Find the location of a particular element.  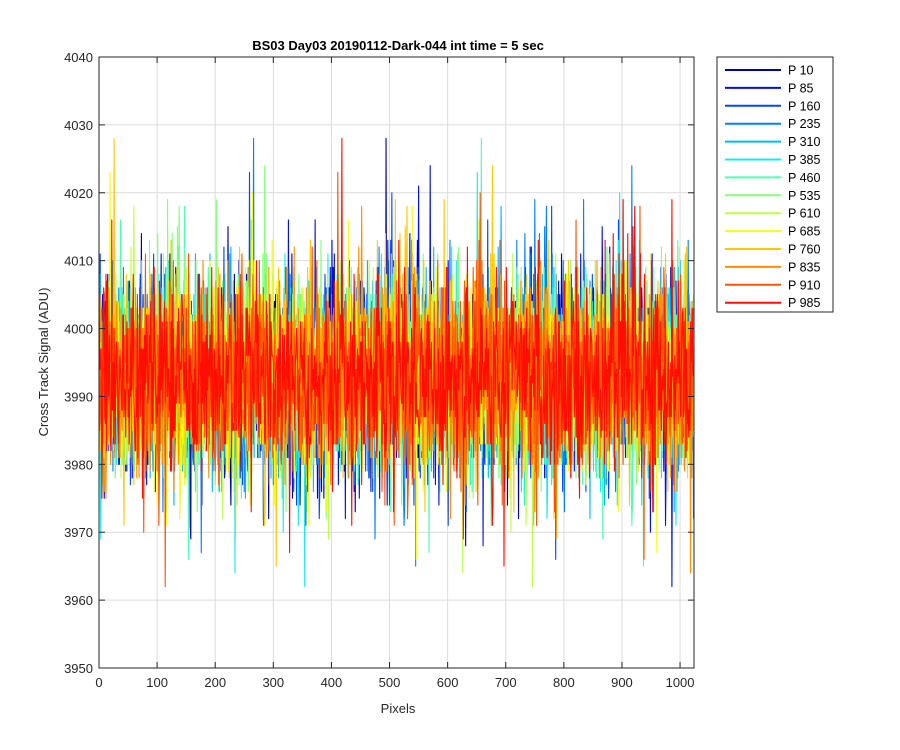

y-tick-label: 4000 is located at coordinates (78, 329).